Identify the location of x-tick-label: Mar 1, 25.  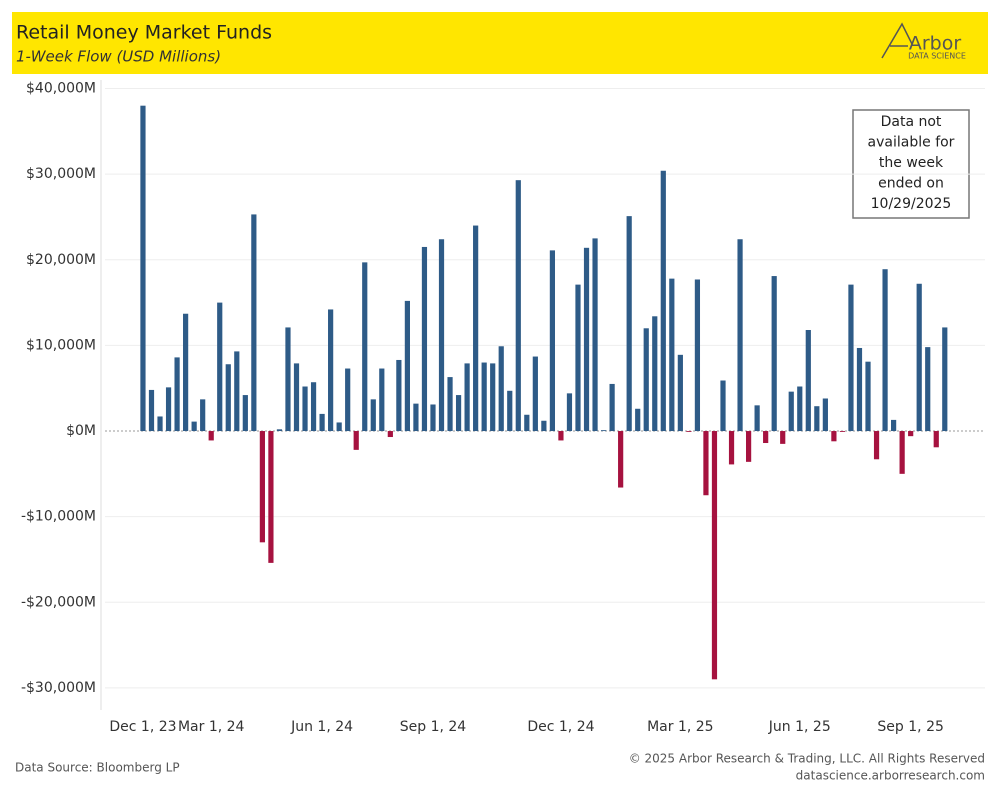
(680, 727).